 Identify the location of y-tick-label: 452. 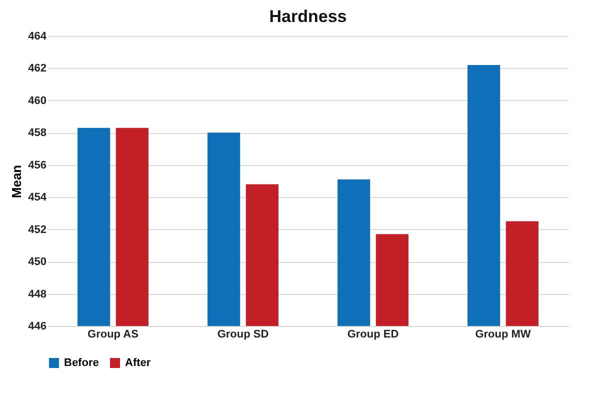
(37, 230).